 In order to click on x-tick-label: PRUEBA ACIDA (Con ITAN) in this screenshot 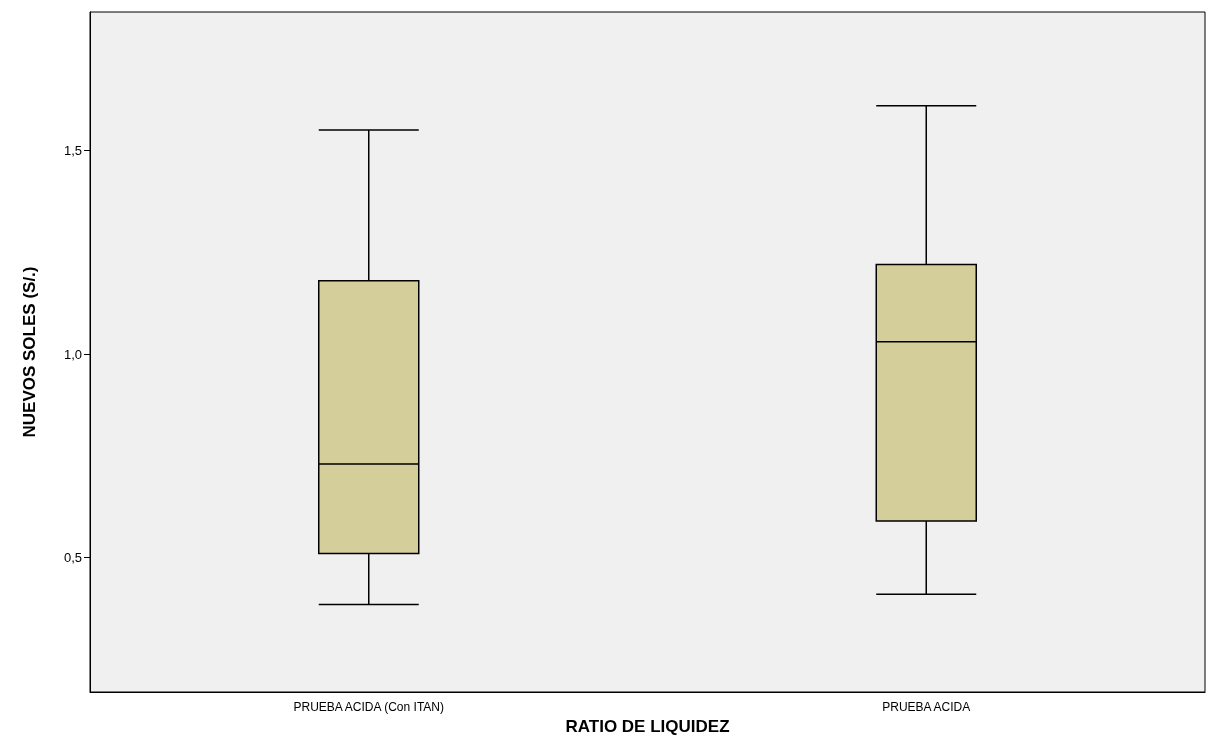, I will do `click(368, 707)`.